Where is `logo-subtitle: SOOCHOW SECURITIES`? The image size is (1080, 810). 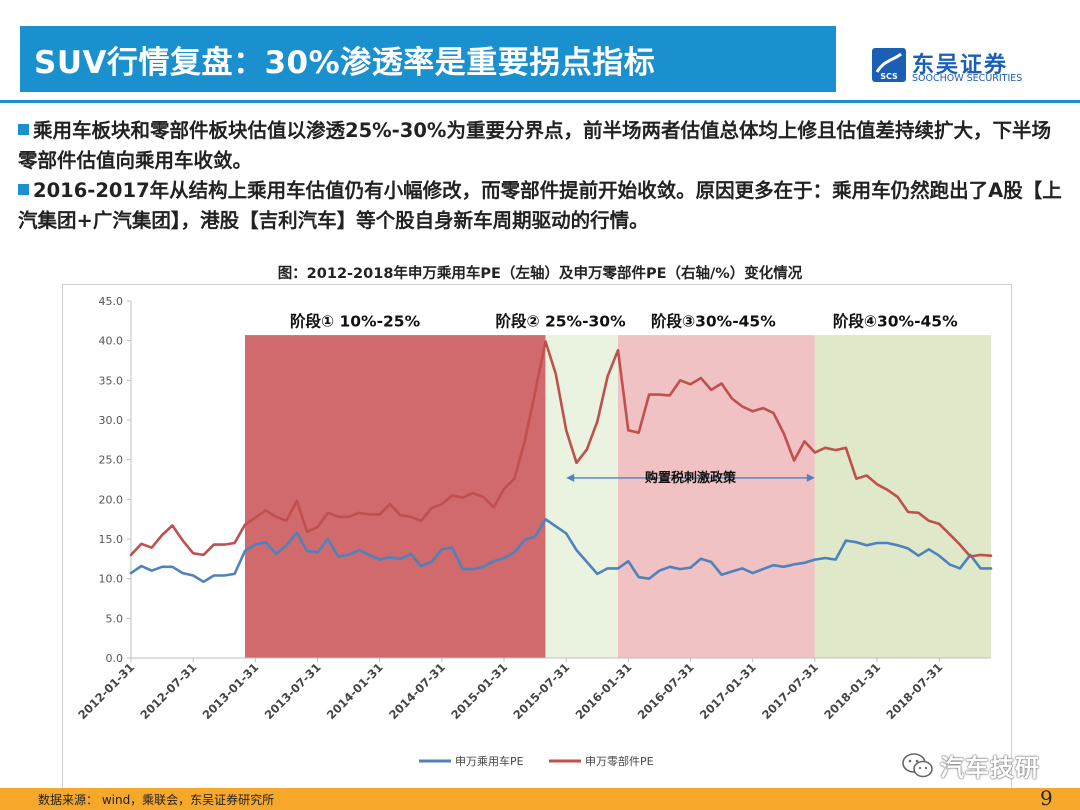
logo-subtitle: SOOCHOW SECURITIES is located at coordinates (967, 78).